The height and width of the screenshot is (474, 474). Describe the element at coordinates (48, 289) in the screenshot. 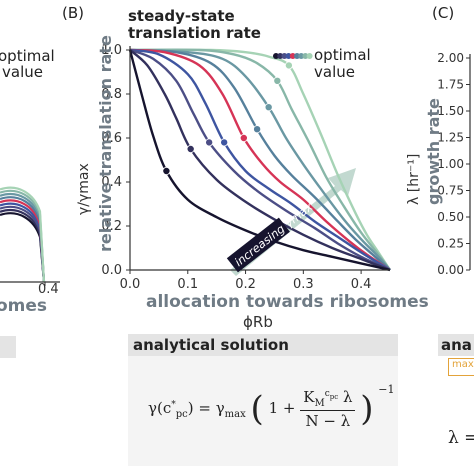

I see `left-xtick-04: 0.4` at that location.